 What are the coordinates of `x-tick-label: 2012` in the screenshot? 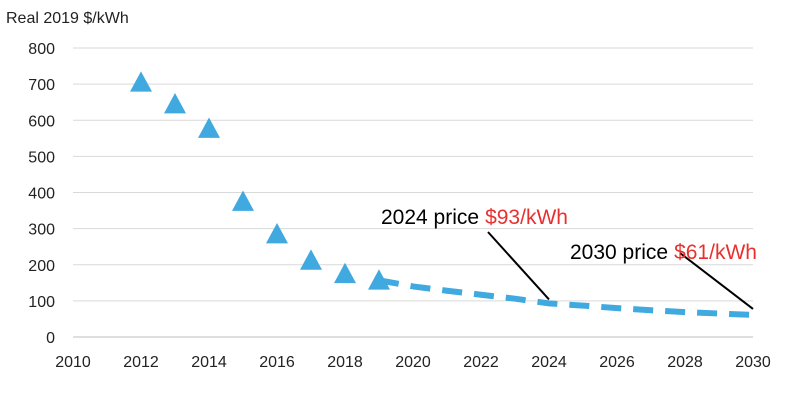 It's located at (141, 362).